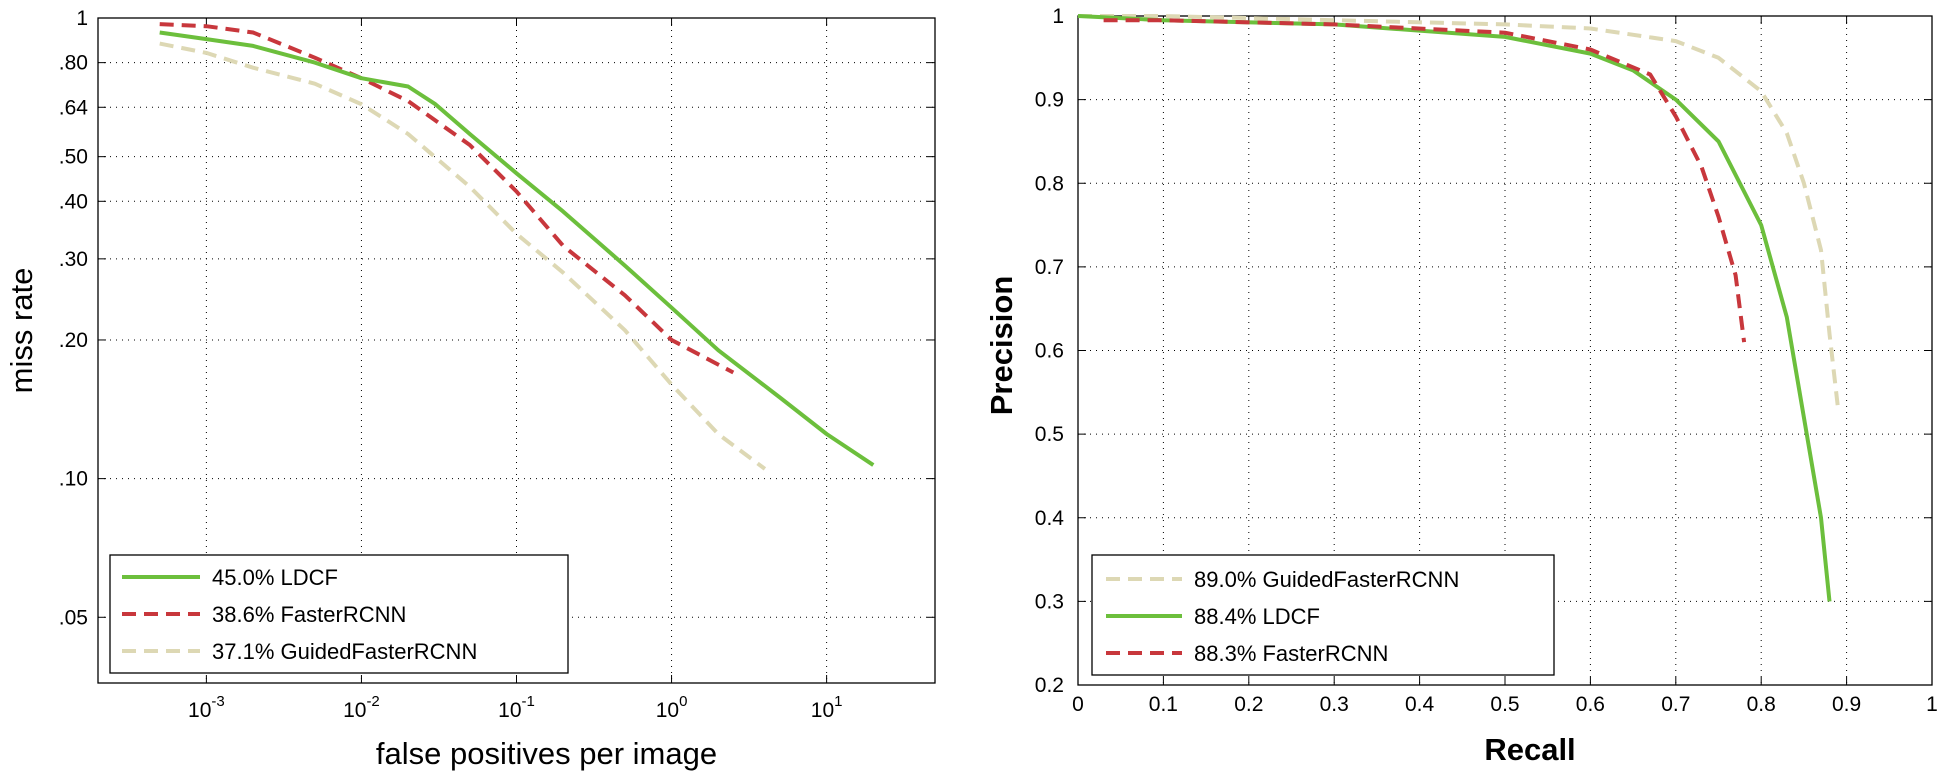 The height and width of the screenshot is (778, 1938). I want to click on x-tick-label: 0.6, so click(1590, 704).